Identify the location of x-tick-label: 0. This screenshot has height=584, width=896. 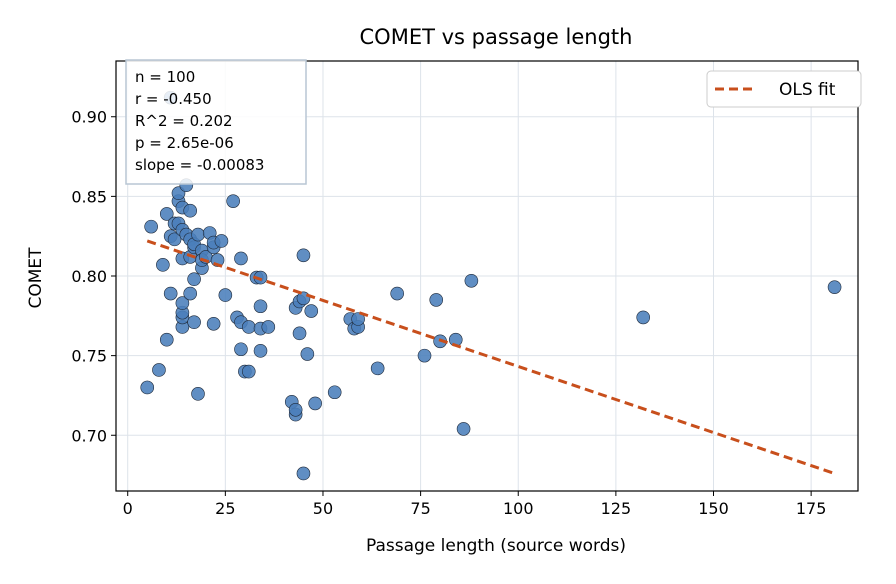
(128, 508).